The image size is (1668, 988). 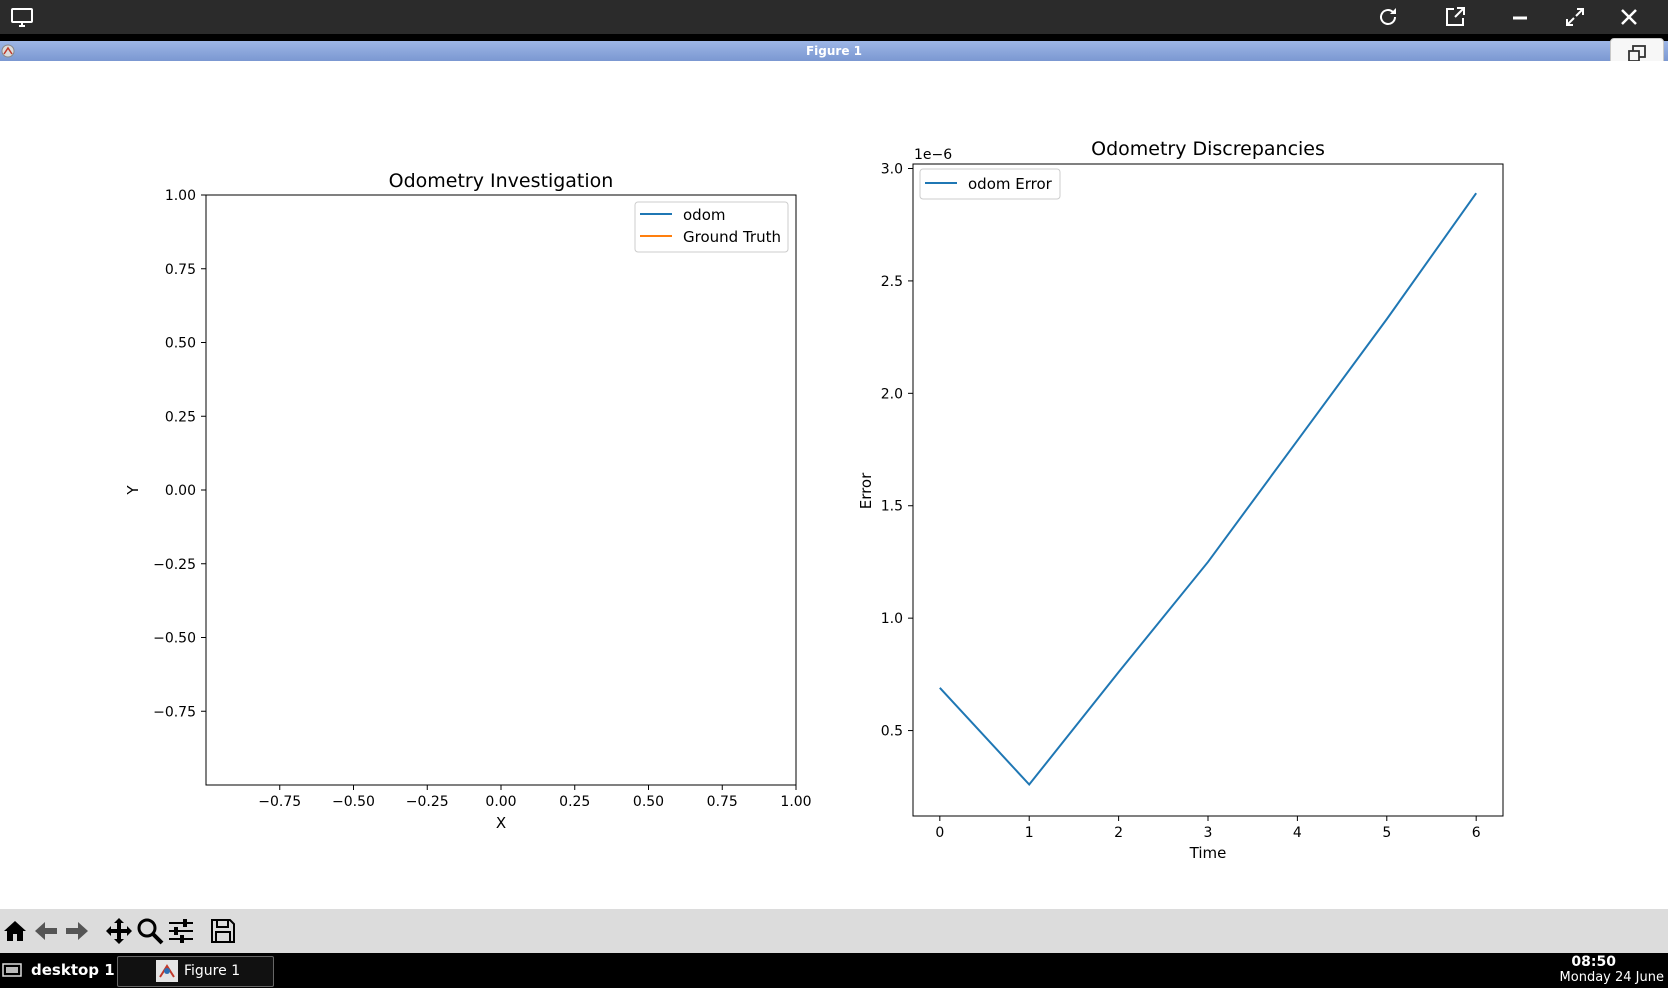 What do you see at coordinates (353, 802) in the screenshot?
I see `x-tick-label: −0.50` at bounding box center [353, 802].